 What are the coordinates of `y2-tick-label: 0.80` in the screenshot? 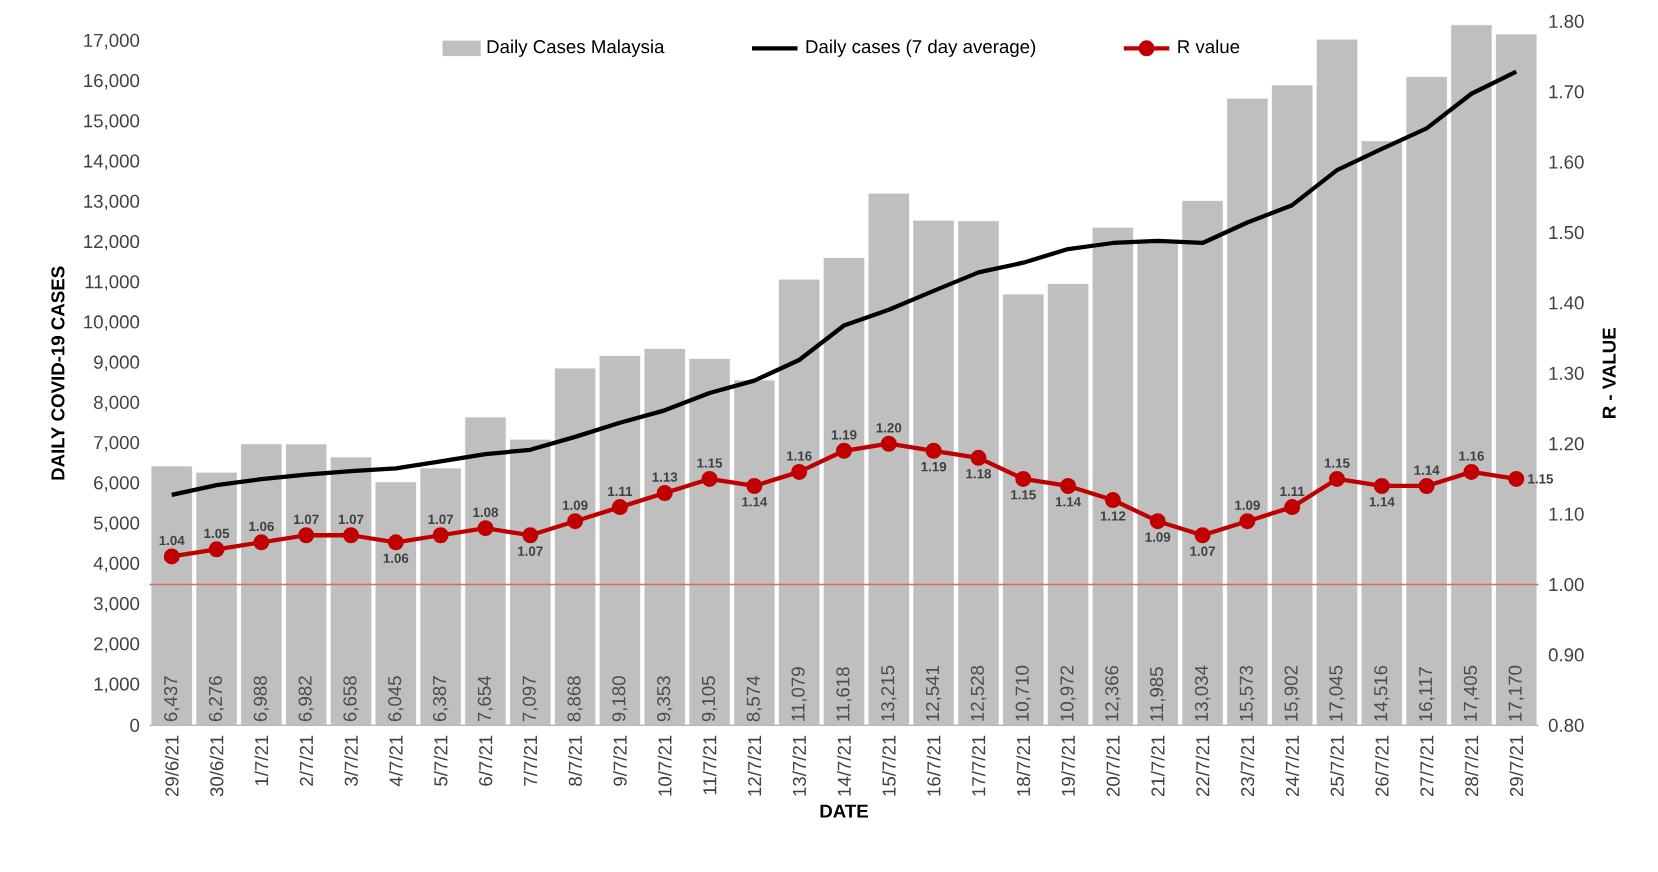 It's located at (1566, 725).